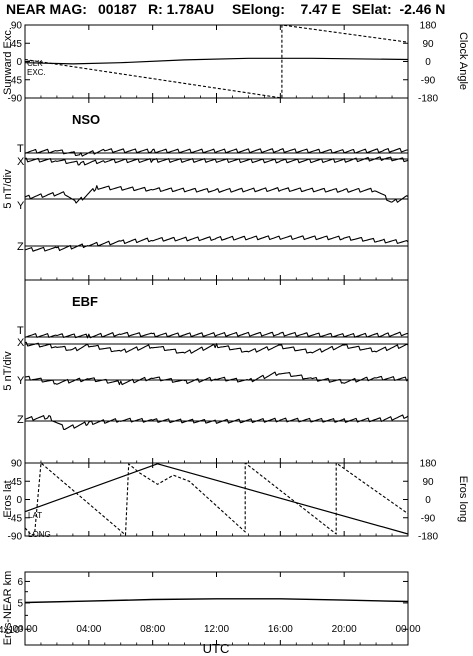 The image size is (473, 656). I want to click on nso-panel-label: NSO, so click(86, 119).